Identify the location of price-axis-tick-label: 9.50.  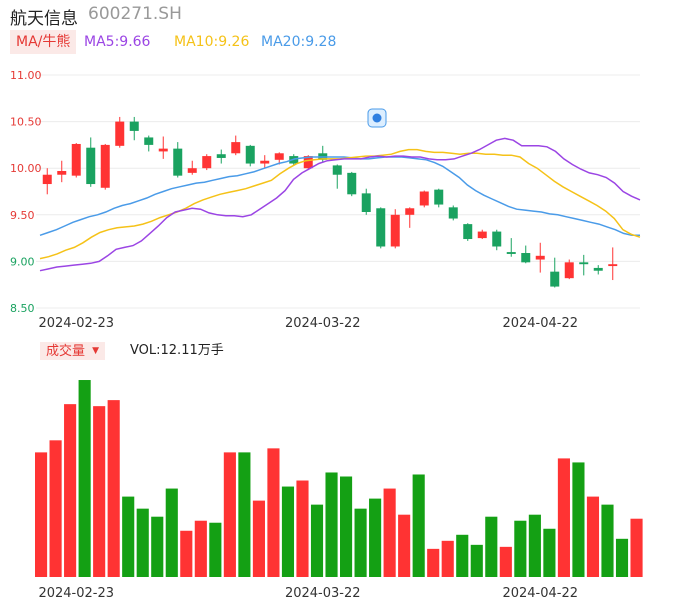
(22, 215).